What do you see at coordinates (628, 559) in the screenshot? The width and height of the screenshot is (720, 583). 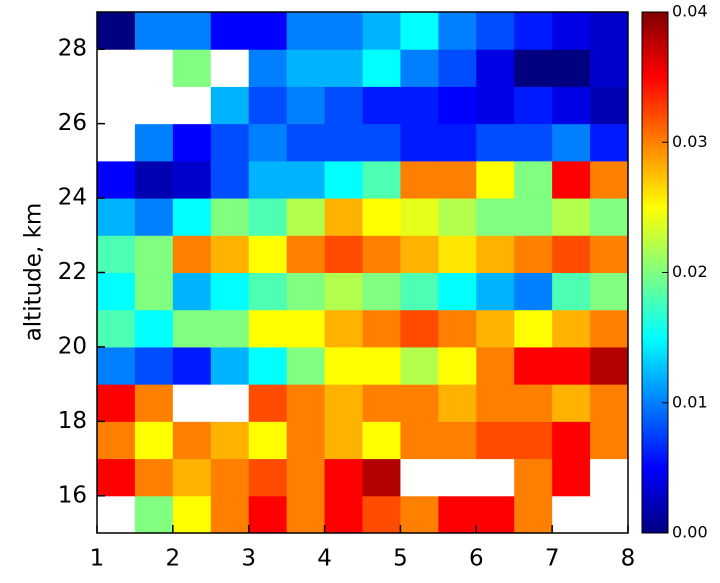 I see `x-tick-label: 8` at bounding box center [628, 559].